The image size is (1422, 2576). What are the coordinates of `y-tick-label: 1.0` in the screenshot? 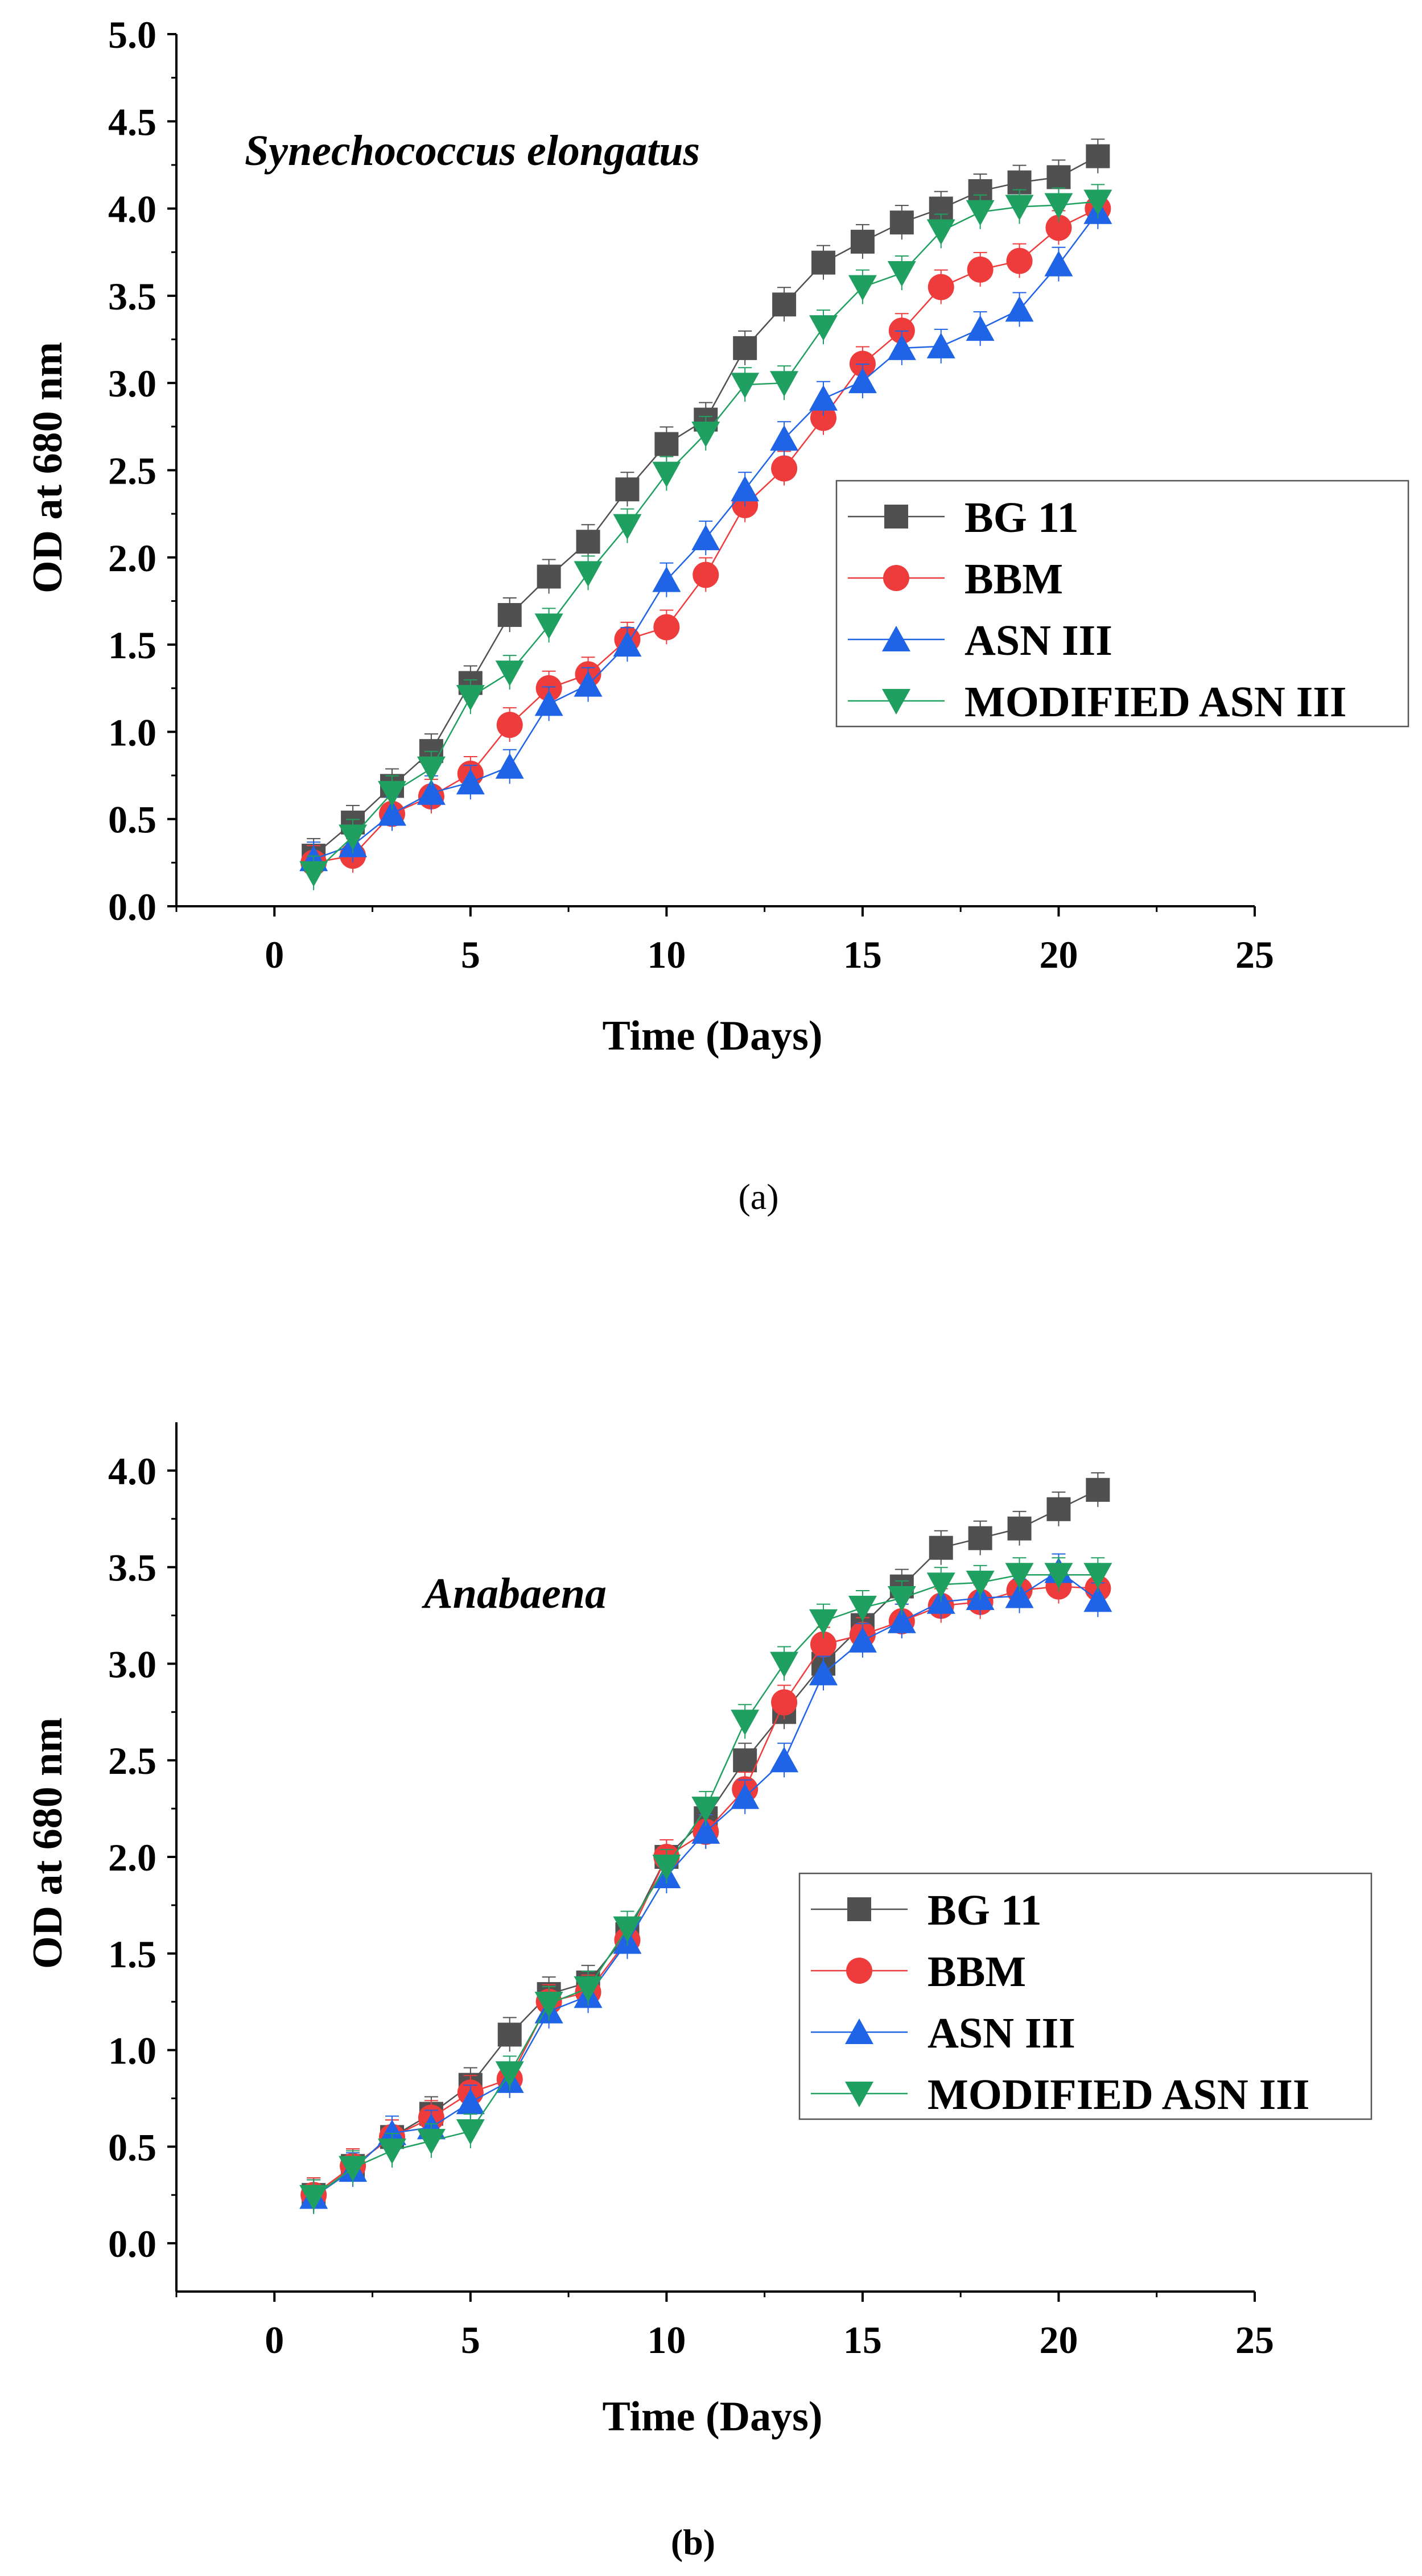 It's located at (132, 733).